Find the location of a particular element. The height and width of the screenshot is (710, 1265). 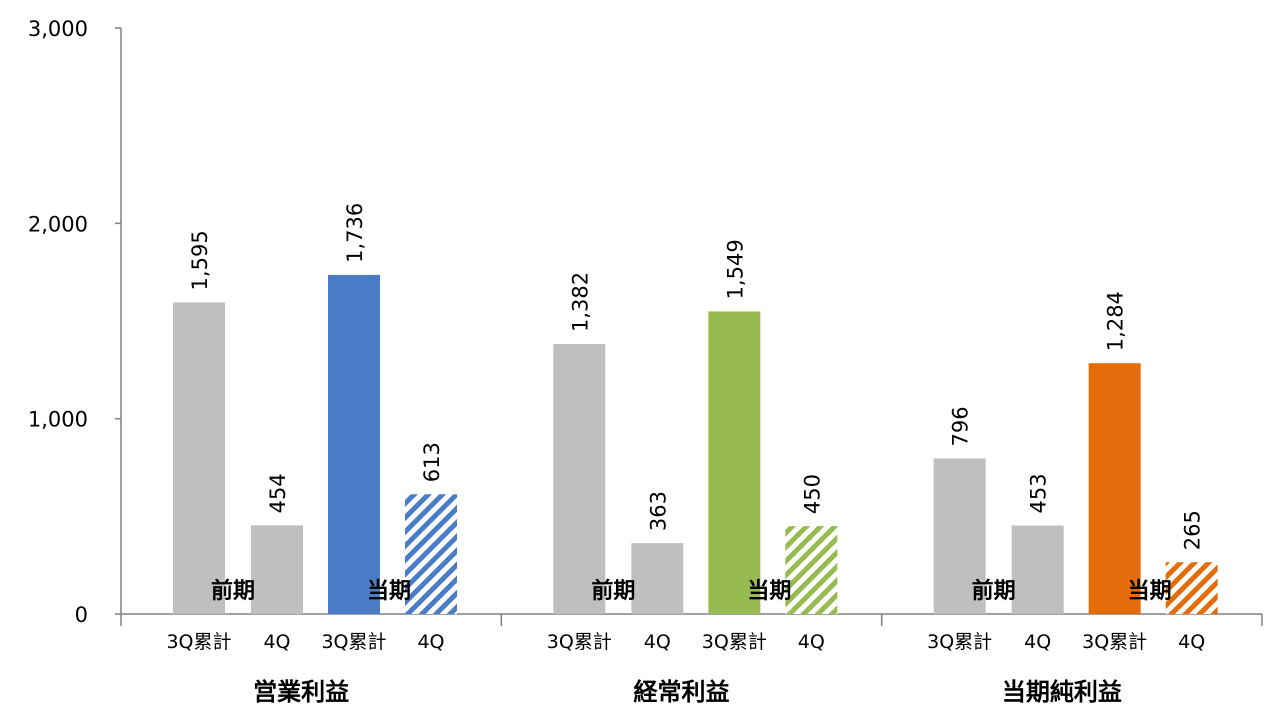

y-tick-label: 3,000 is located at coordinates (58, 29).